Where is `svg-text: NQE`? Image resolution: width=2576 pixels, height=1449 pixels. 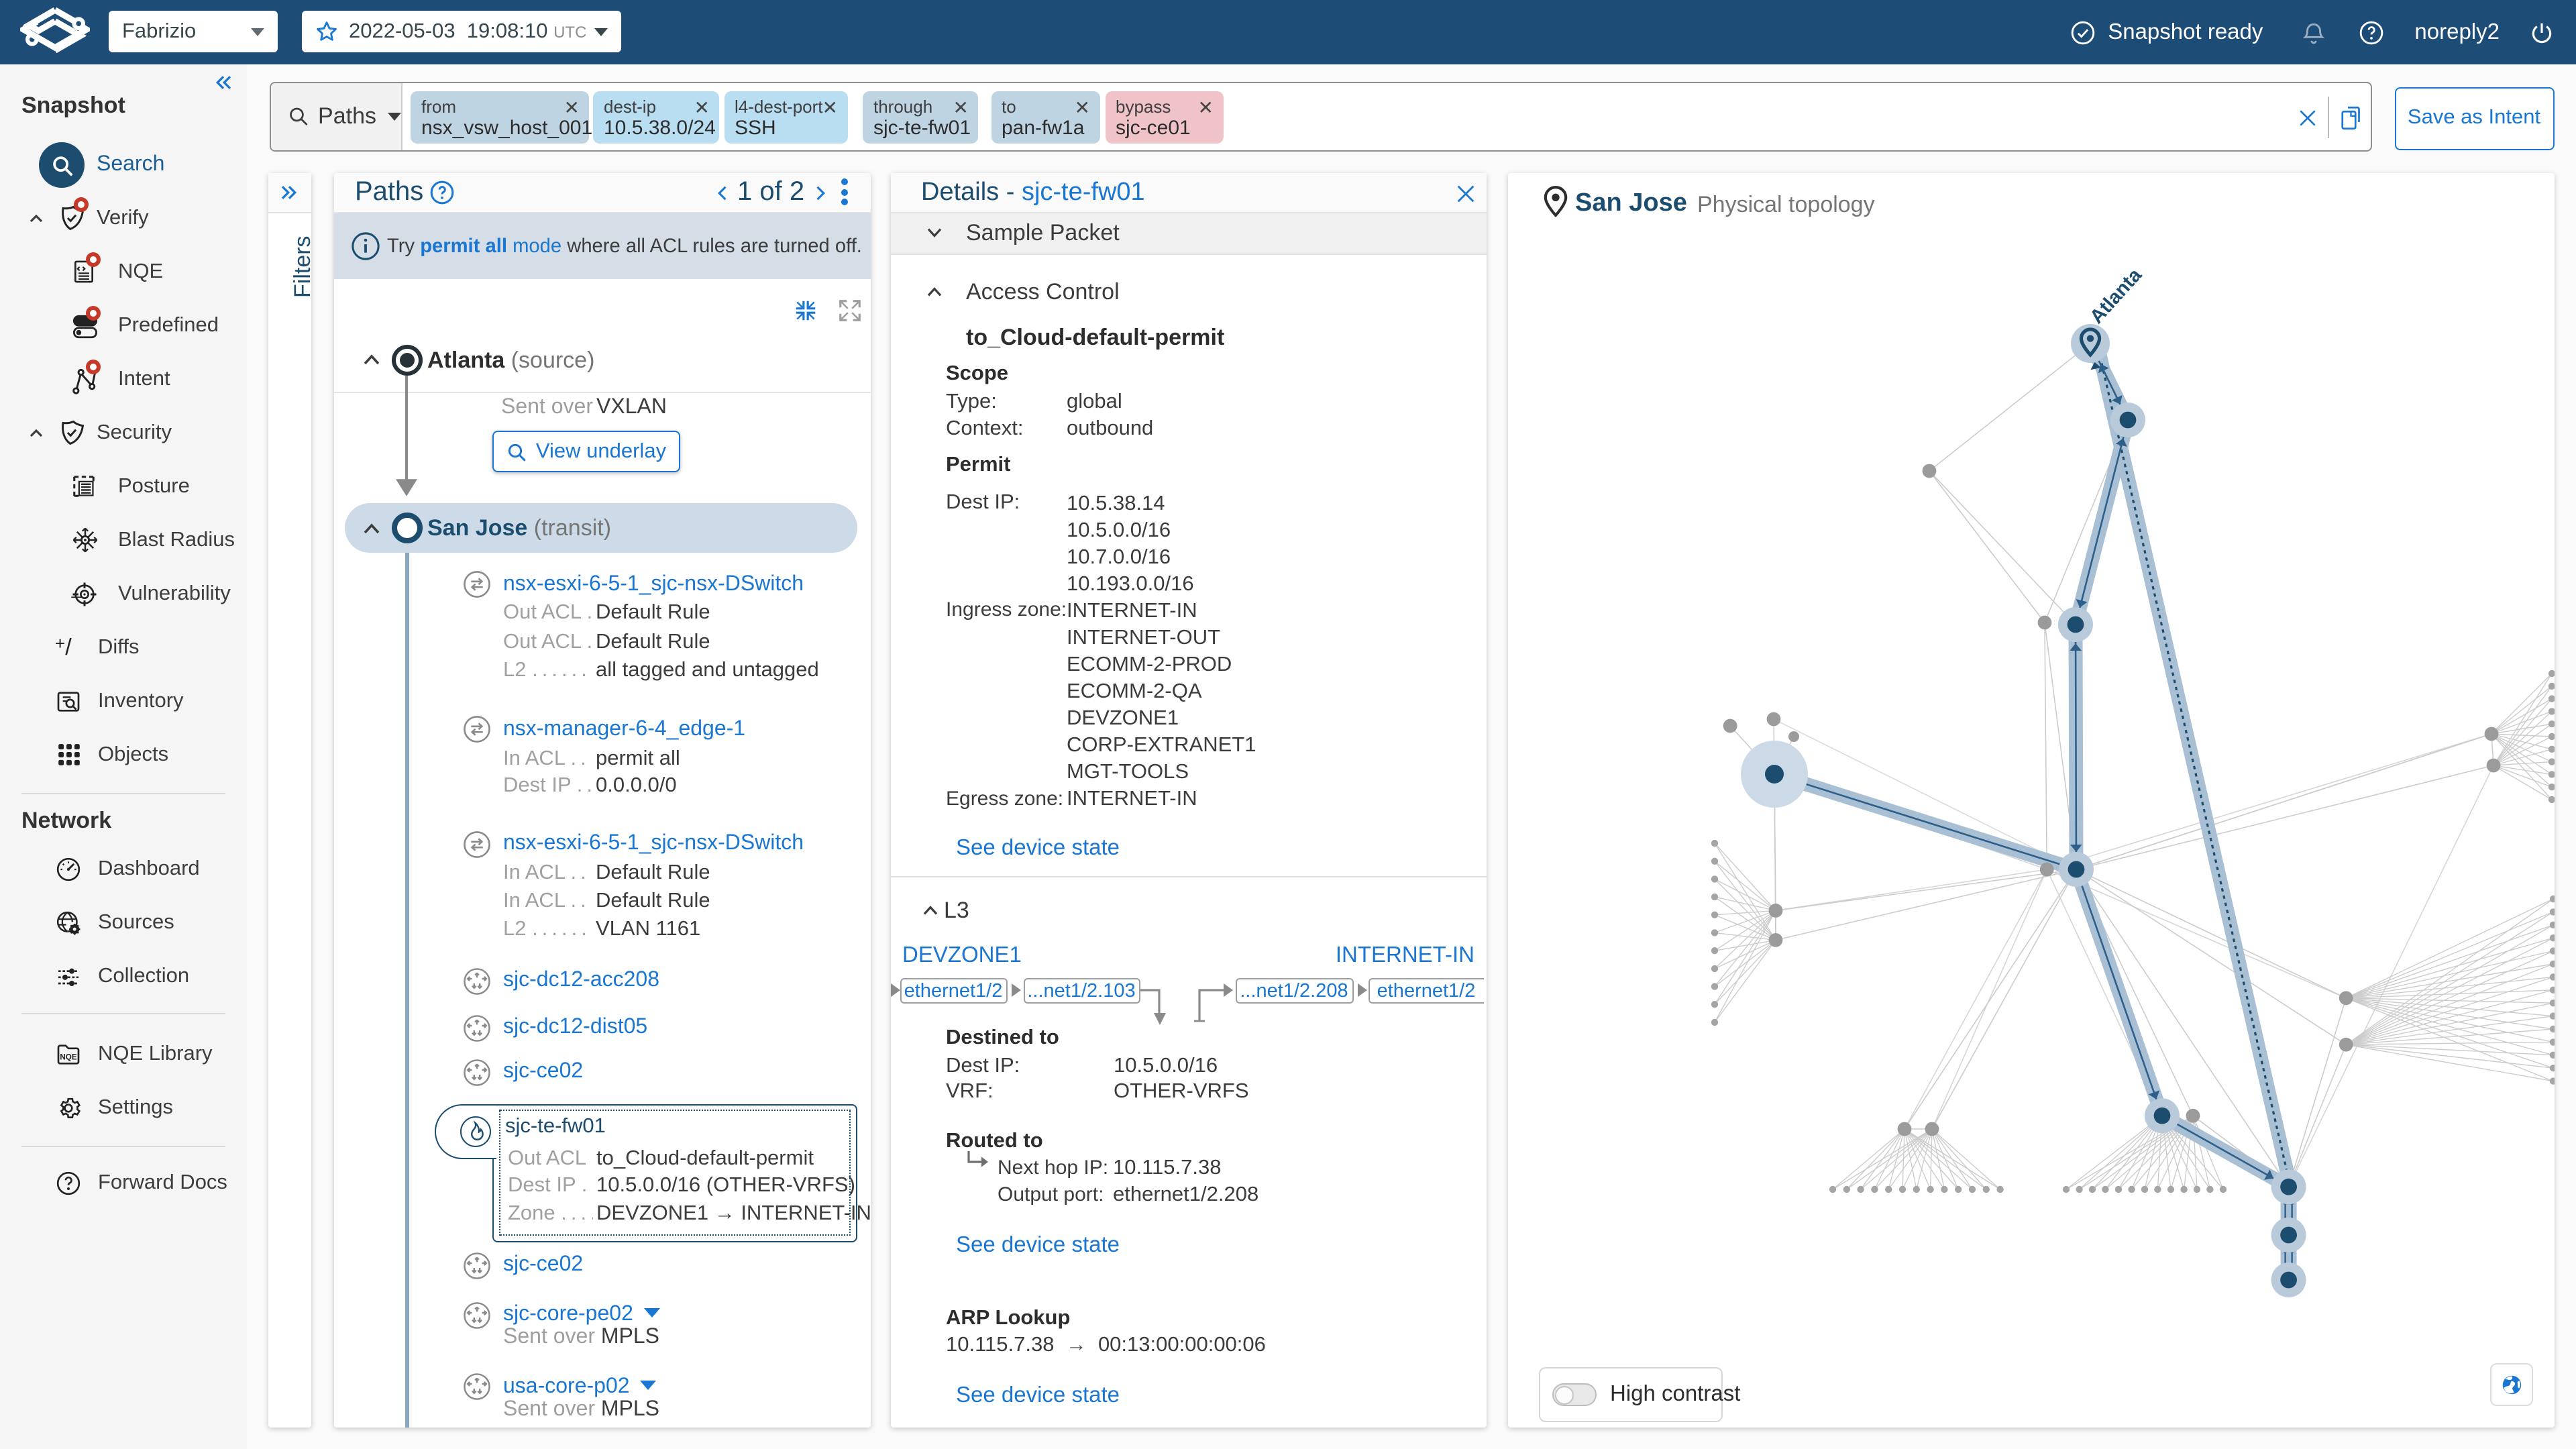
svg-text: NQE is located at coordinates (68, 1057).